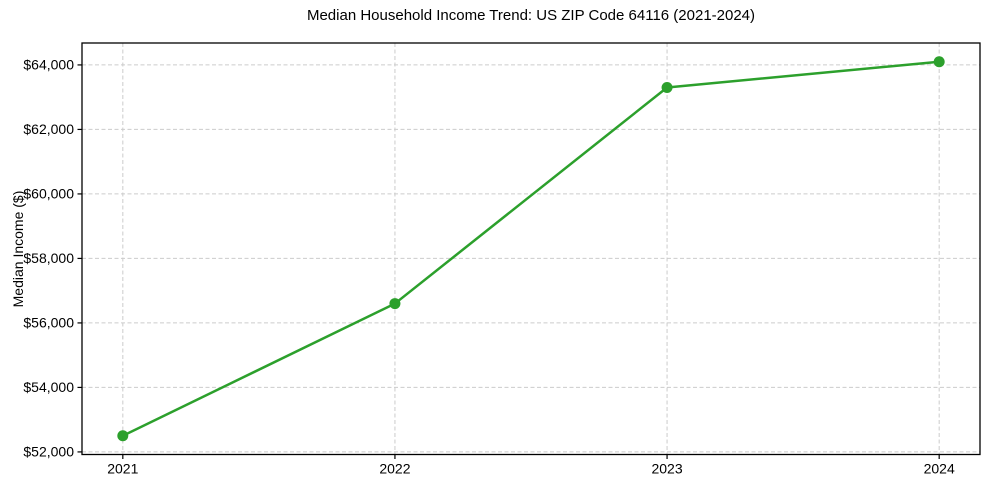  What do you see at coordinates (48, 451) in the screenshot?
I see `y-tick-label: $52,000` at bounding box center [48, 451].